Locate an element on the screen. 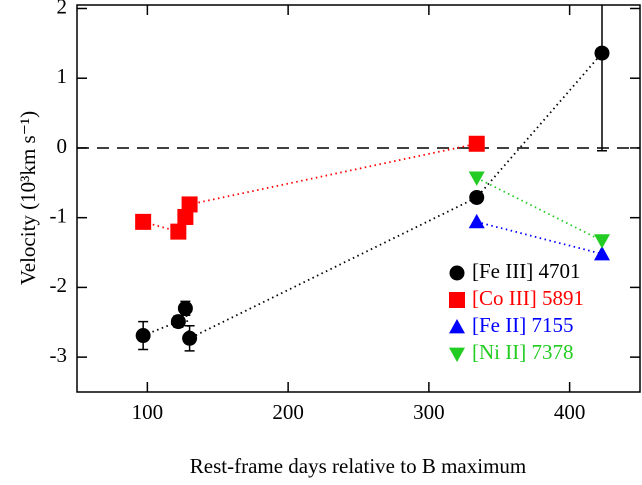 Image resolution: width=642 pixels, height=485 pixels. y-tick-label: -1 is located at coordinates (59, 215).